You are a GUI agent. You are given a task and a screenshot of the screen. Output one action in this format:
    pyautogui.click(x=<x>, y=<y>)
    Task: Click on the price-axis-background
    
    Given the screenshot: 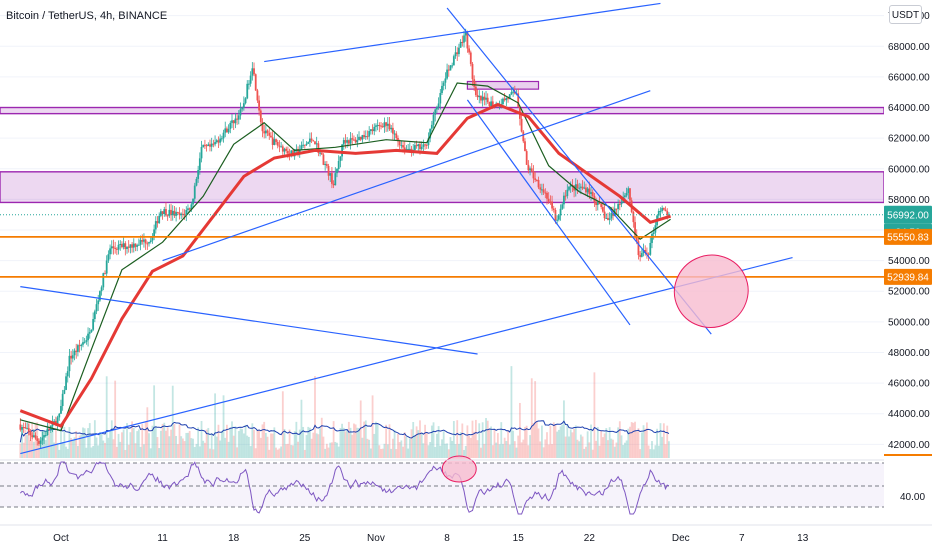 What is the action you would take?
    pyautogui.click(x=908, y=262)
    